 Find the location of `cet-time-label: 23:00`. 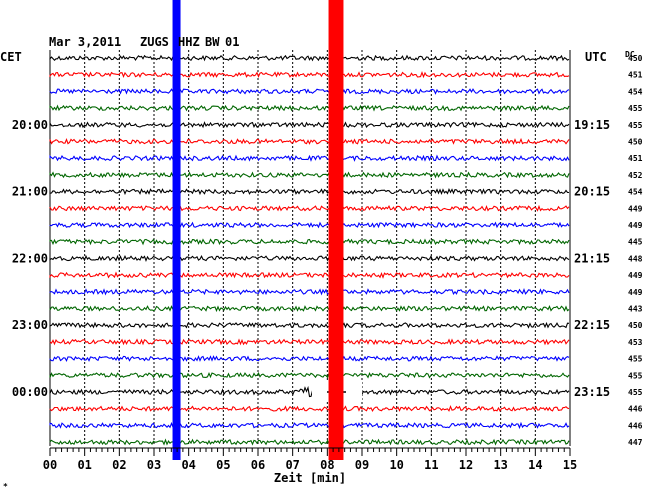

cet-time-label: 23:00 is located at coordinates (30, 325).